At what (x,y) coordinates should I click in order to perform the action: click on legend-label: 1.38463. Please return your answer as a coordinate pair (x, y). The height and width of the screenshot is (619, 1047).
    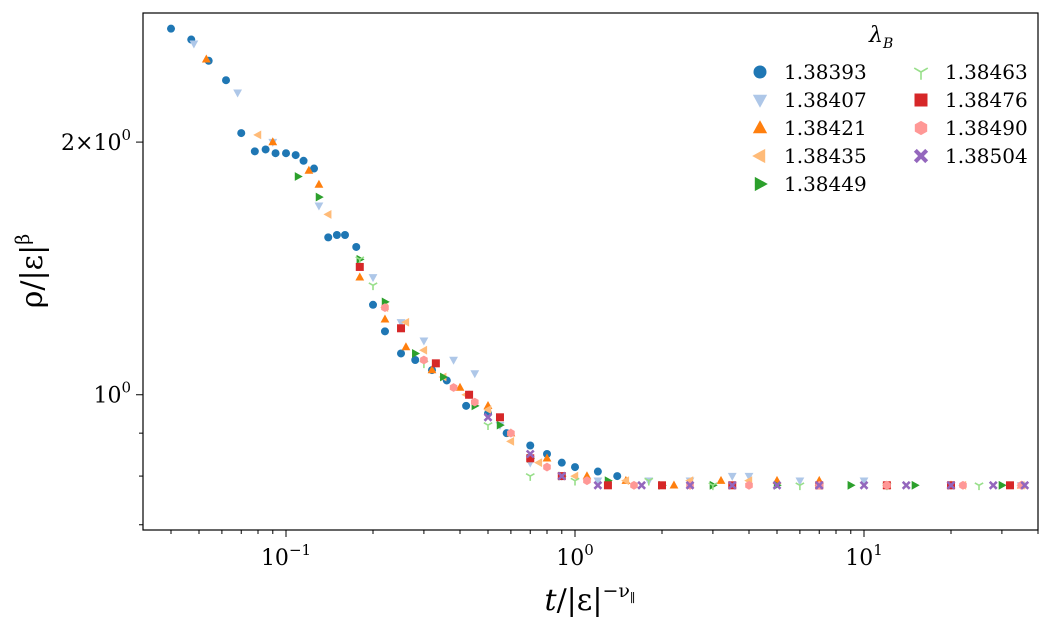
    Looking at the image, I should click on (986, 72).